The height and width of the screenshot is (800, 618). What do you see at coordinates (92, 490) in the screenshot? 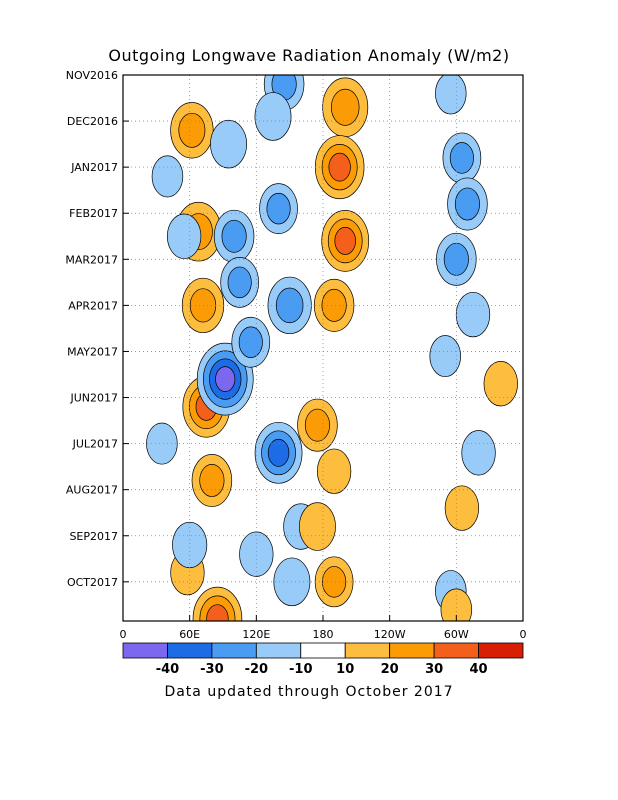
I see `ytick-label-9: AUG2017` at bounding box center [92, 490].